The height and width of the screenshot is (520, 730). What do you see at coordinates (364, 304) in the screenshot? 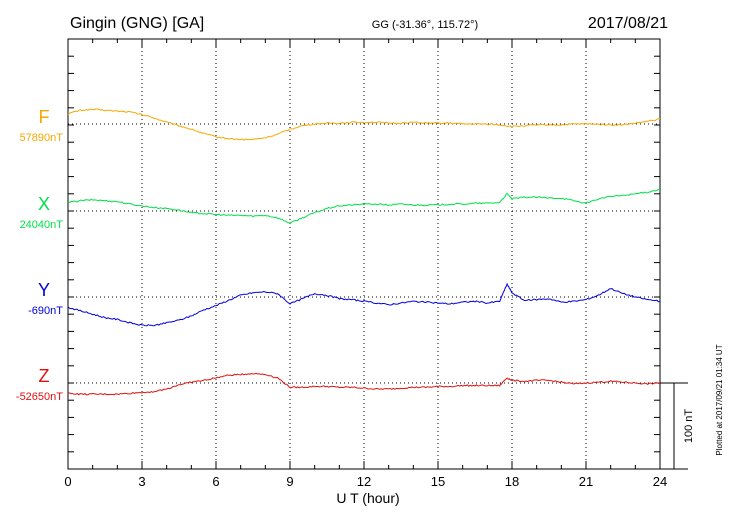
I see `series-line-y` at bounding box center [364, 304].